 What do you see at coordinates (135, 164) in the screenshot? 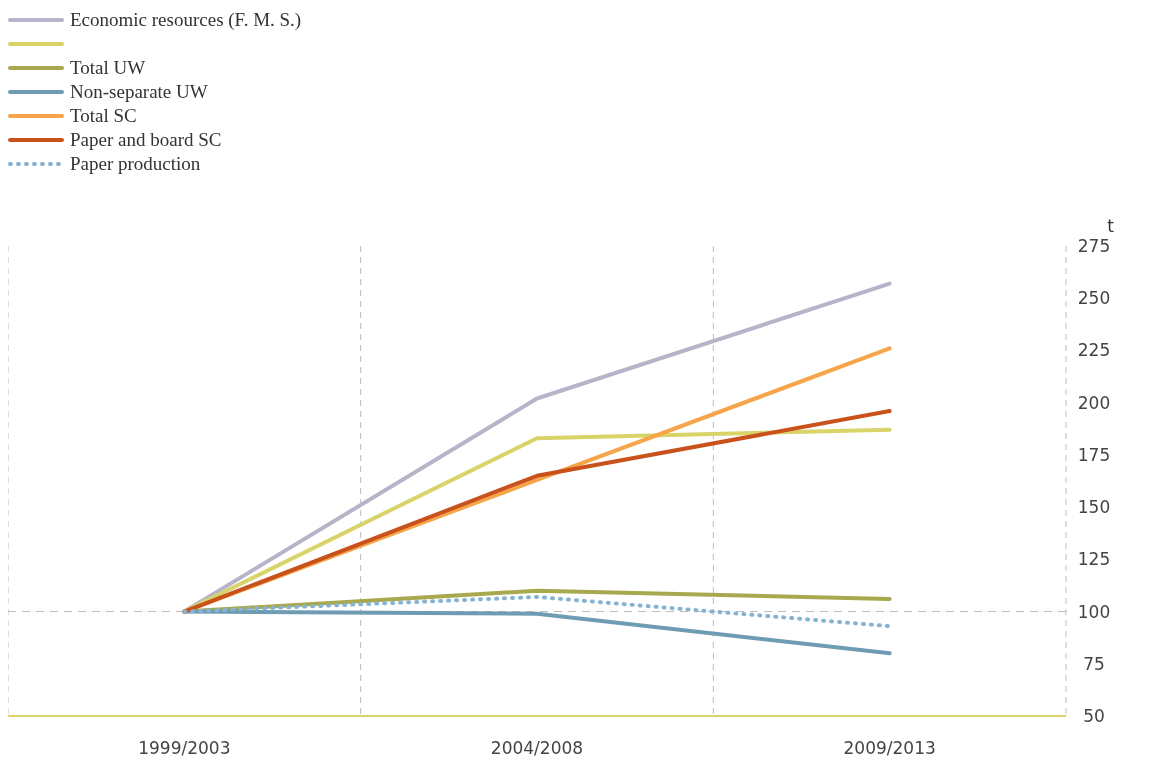
I see `legend-label: Paper production` at bounding box center [135, 164].